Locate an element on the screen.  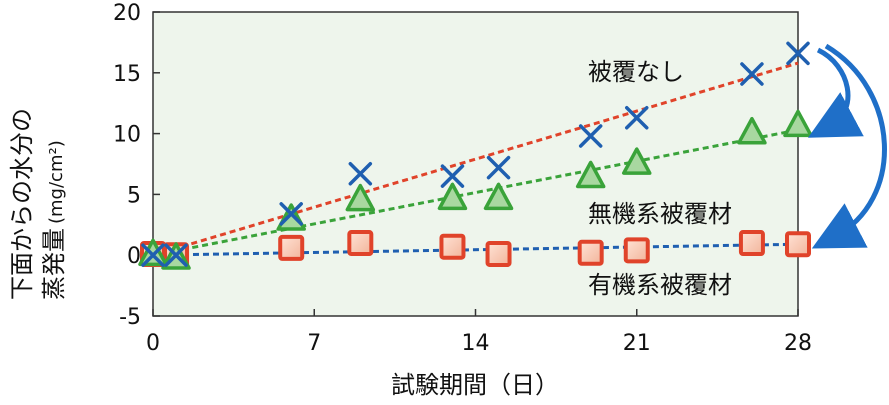
series-label-organic: 有機系被覆材 is located at coordinates (660, 285).